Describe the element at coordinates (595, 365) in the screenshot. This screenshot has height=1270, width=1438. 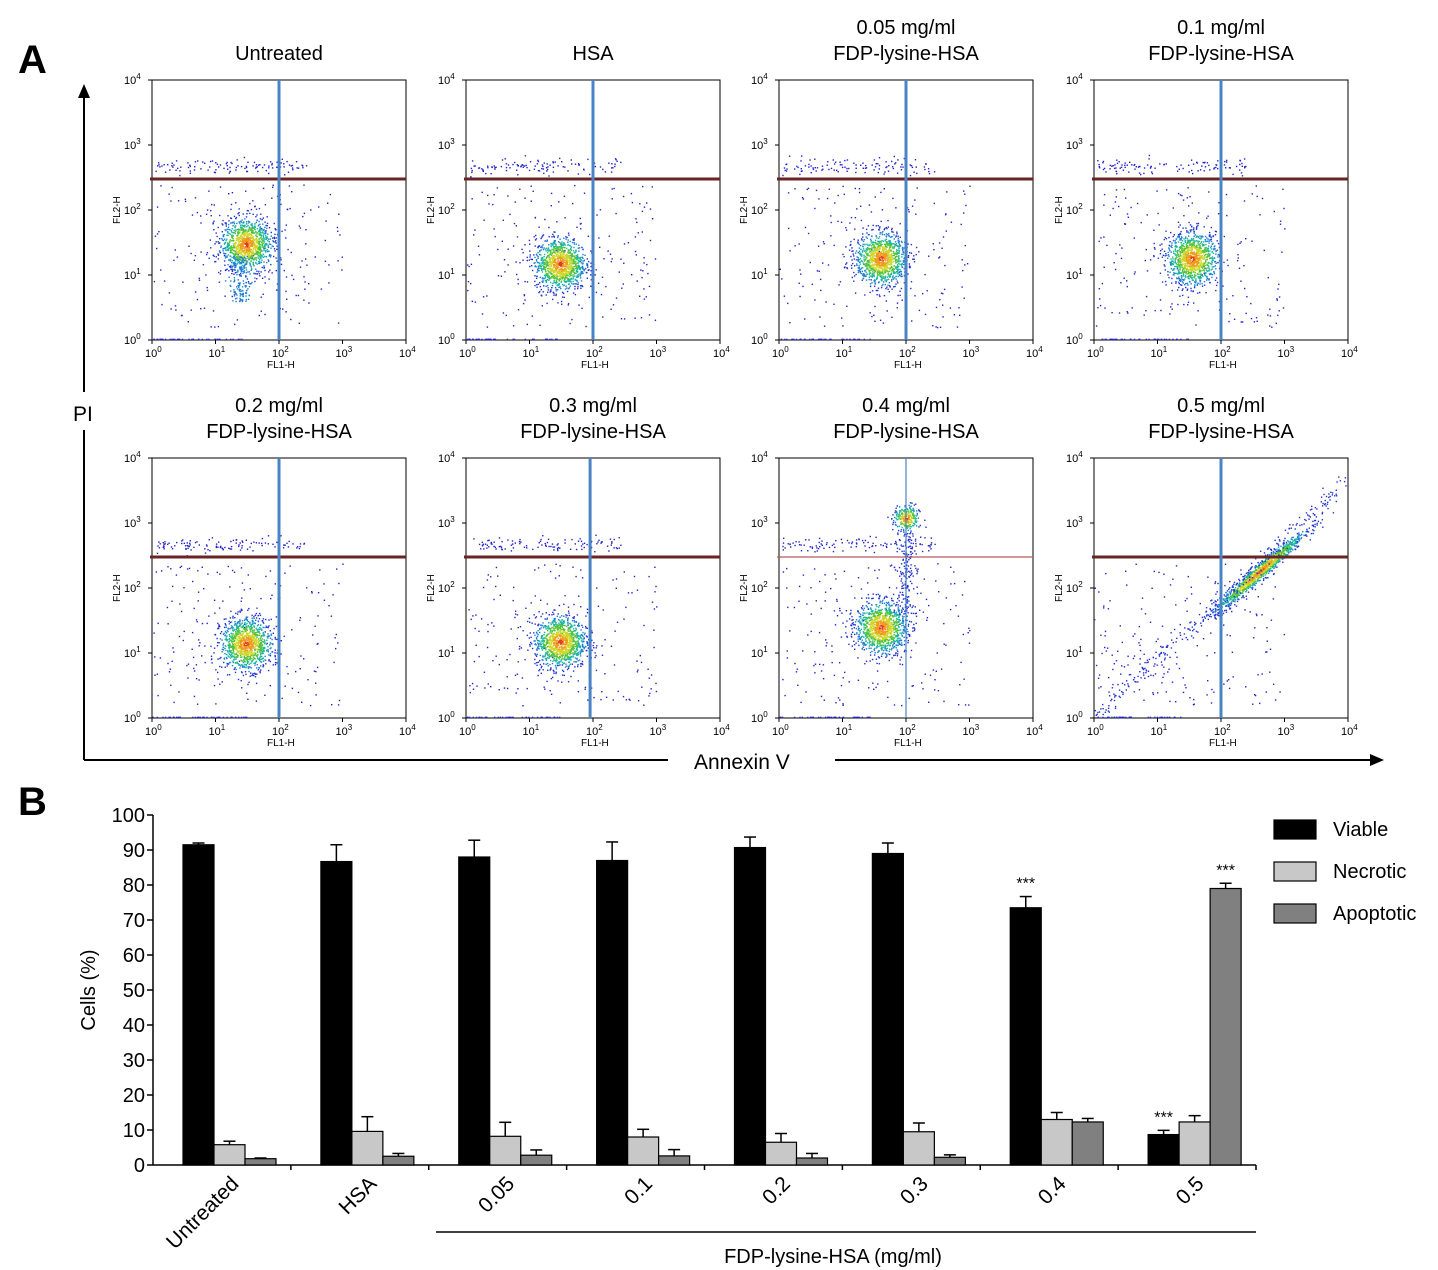
I see `x-axis-label: FL1-H` at that location.